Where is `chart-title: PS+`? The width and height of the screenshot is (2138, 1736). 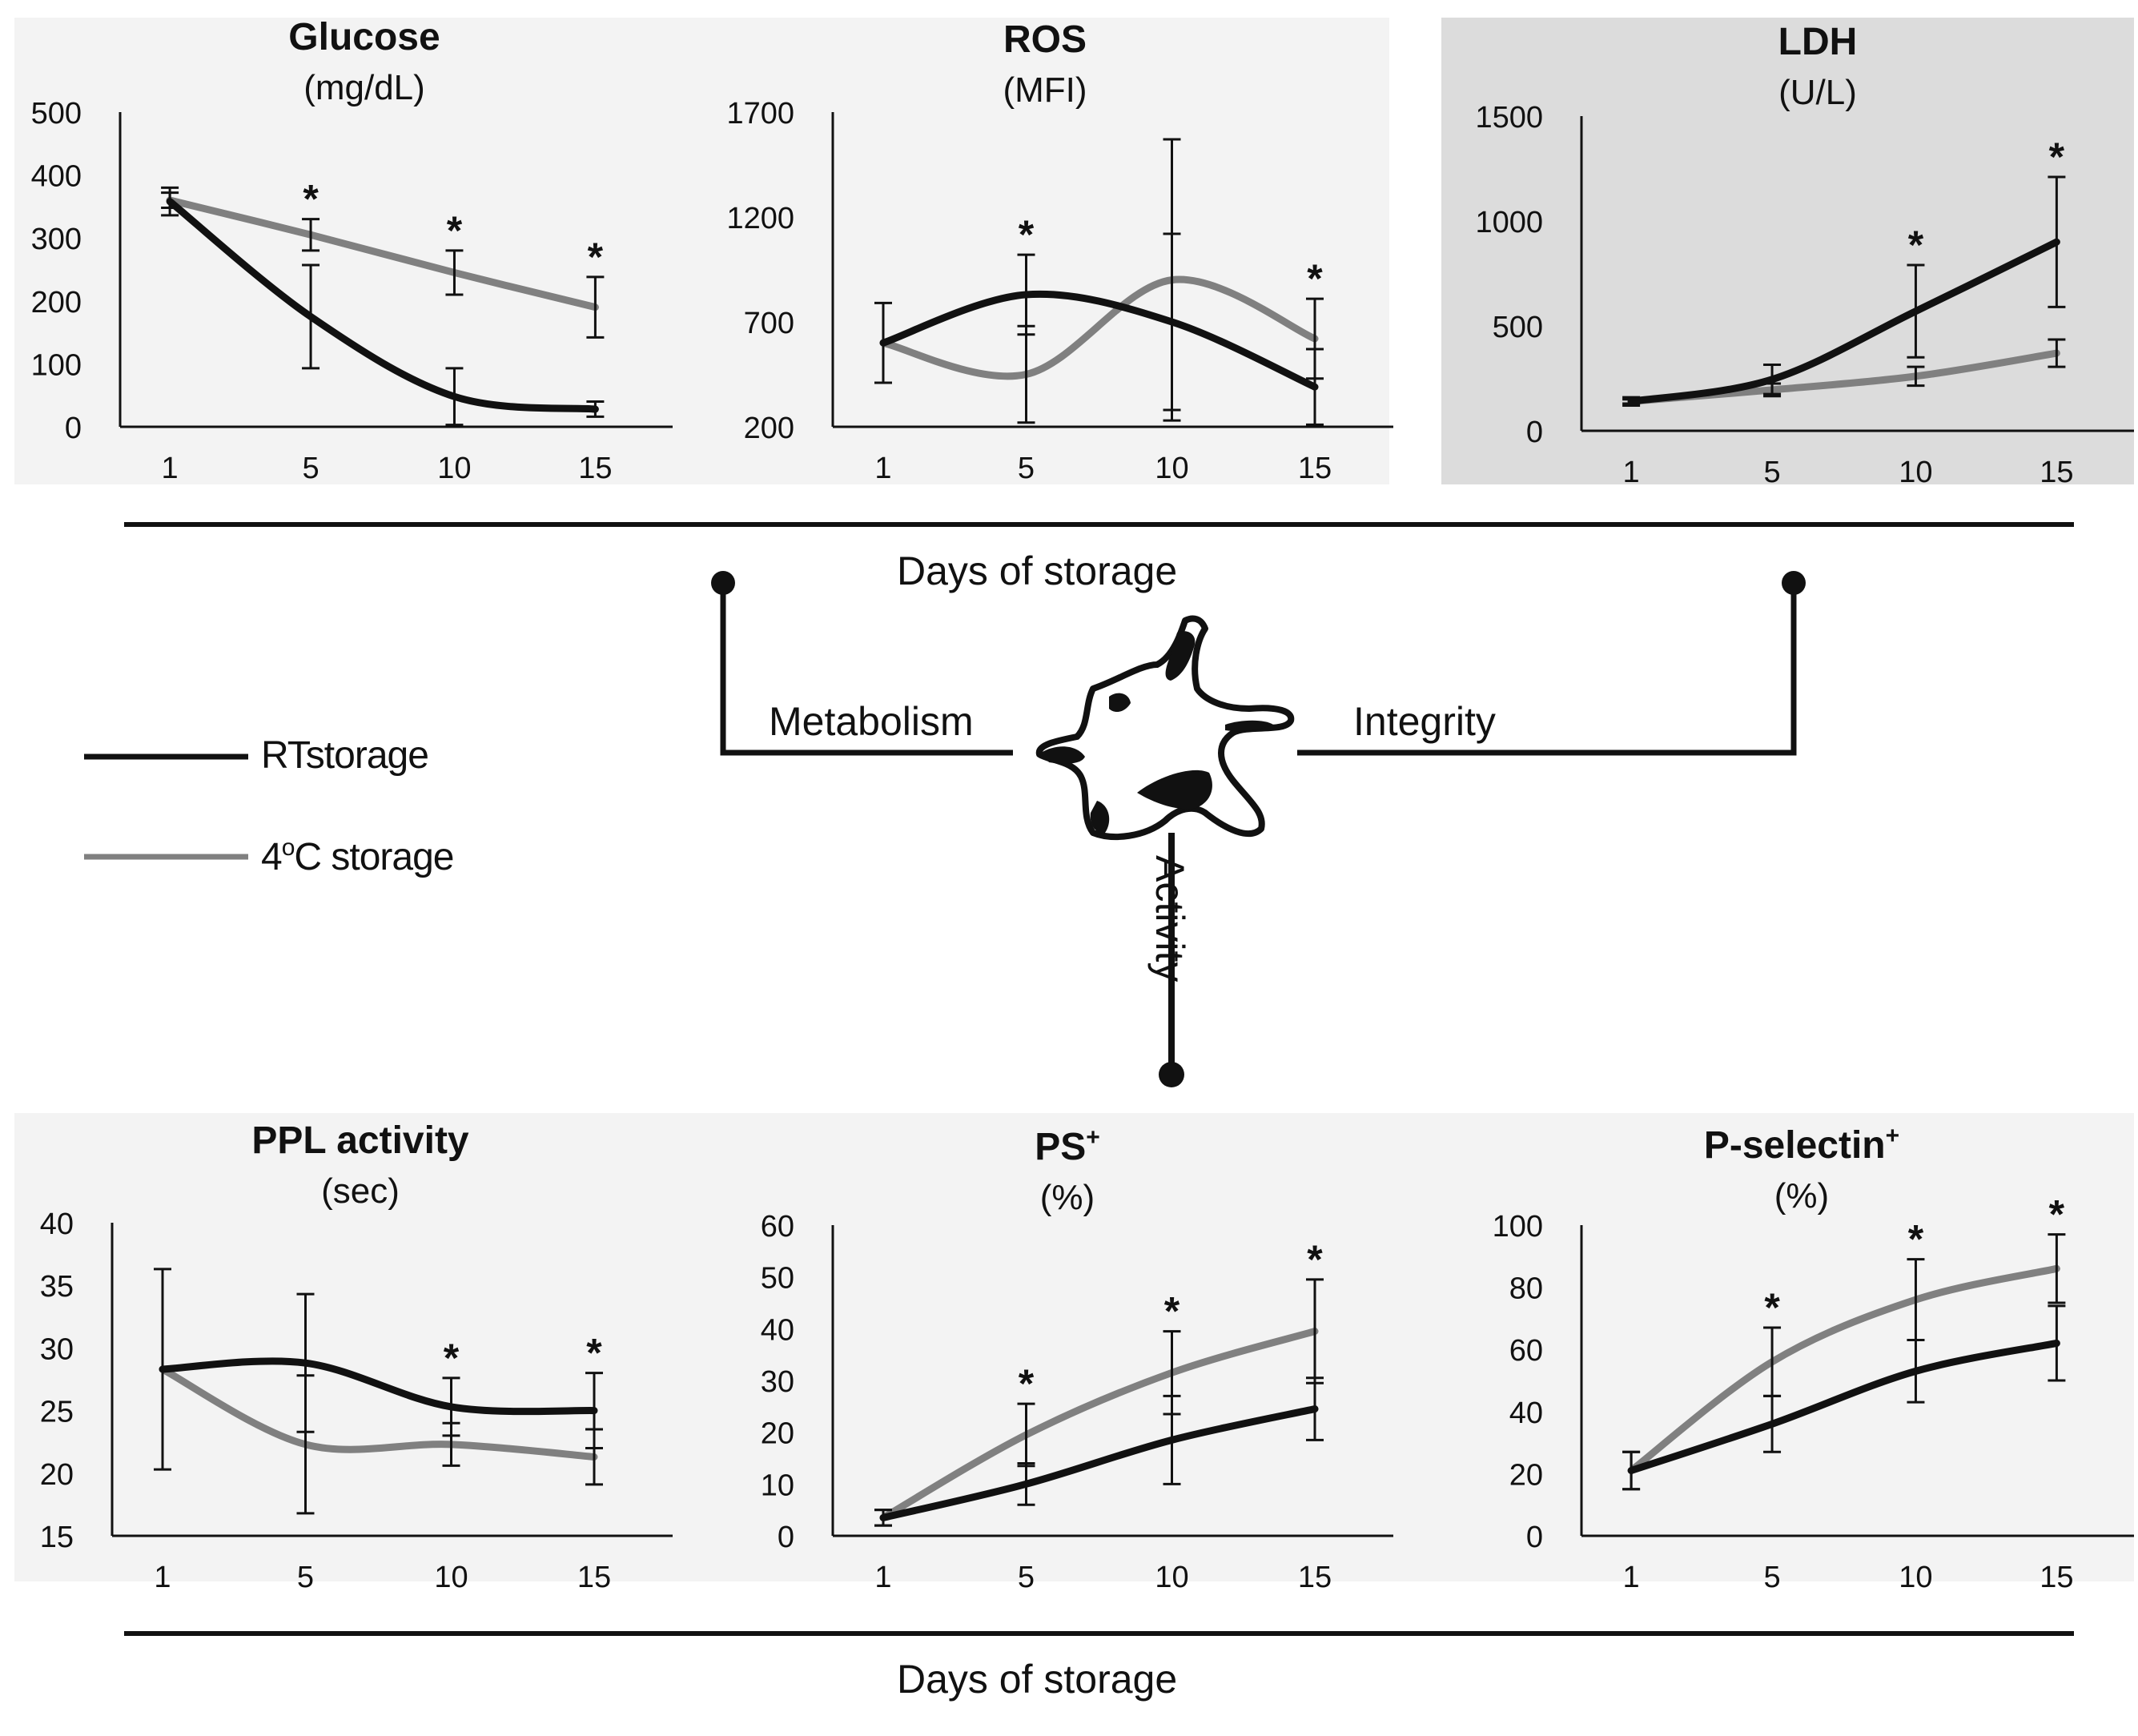
chart-title: PS+ is located at coordinates (1068, 1146).